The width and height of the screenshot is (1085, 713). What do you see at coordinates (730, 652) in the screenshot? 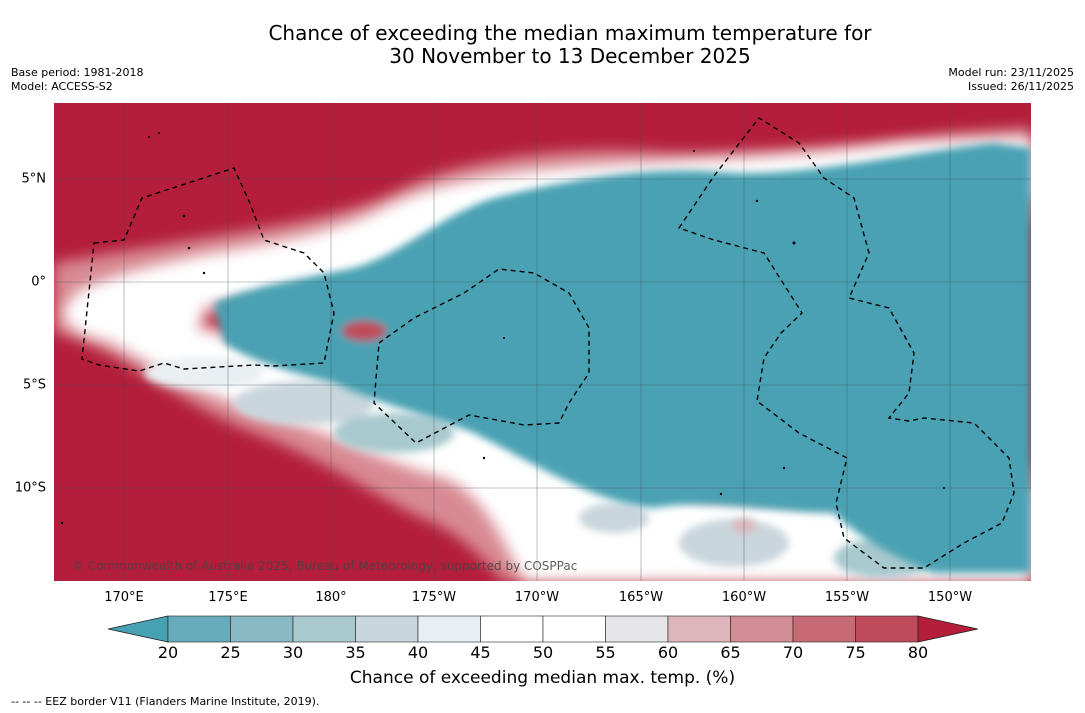
I see `colorbar-tick-label: 65` at bounding box center [730, 652].